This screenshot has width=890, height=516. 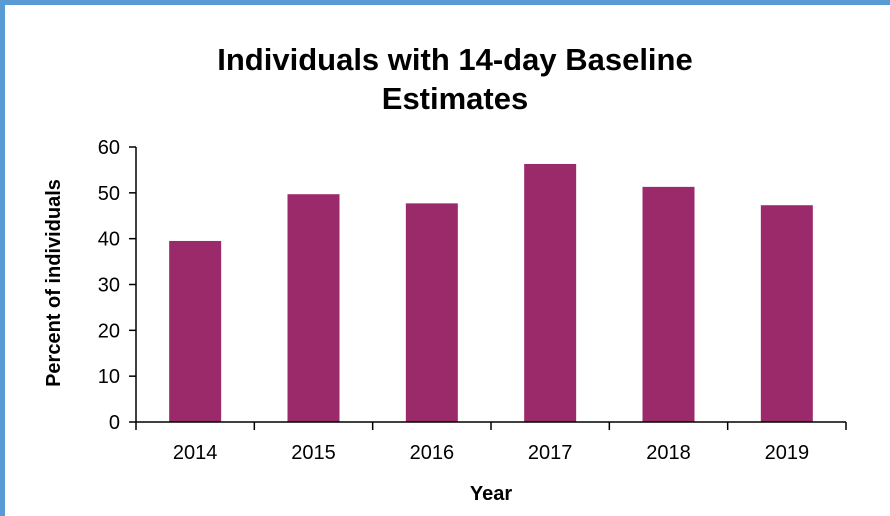 What do you see at coordinates (550, 453) in the screenshot?
I see `x-tick-label: 2017` at bounding box center [550, 453].